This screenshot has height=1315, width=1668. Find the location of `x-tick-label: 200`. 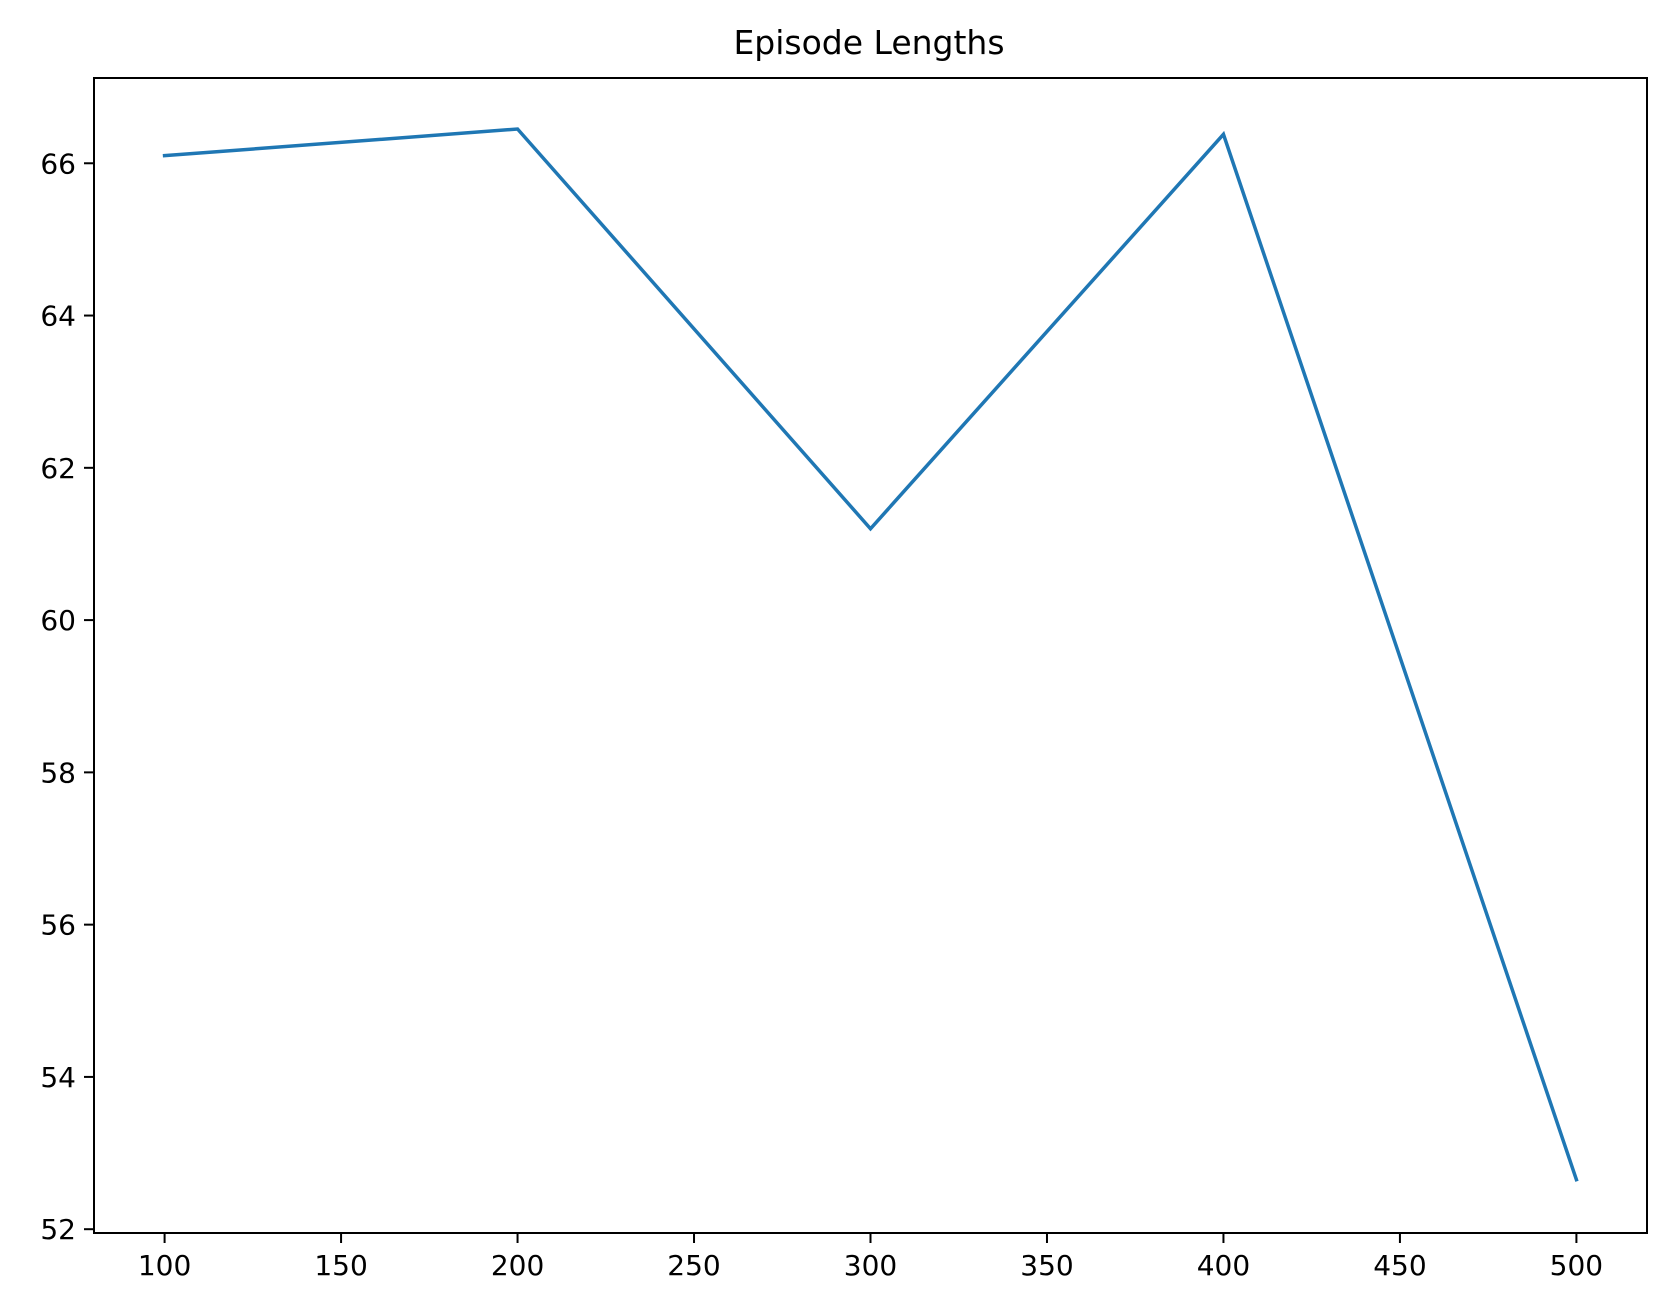

x-tick-label: 200 is located at coordinates (517, 1265).